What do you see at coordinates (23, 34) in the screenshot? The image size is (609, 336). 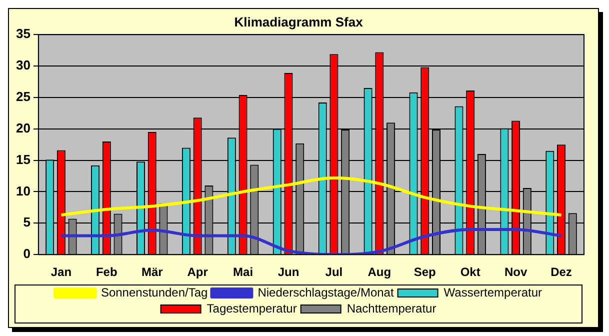 I see `y-tick-label: 35` at bounding box center [23, 34].